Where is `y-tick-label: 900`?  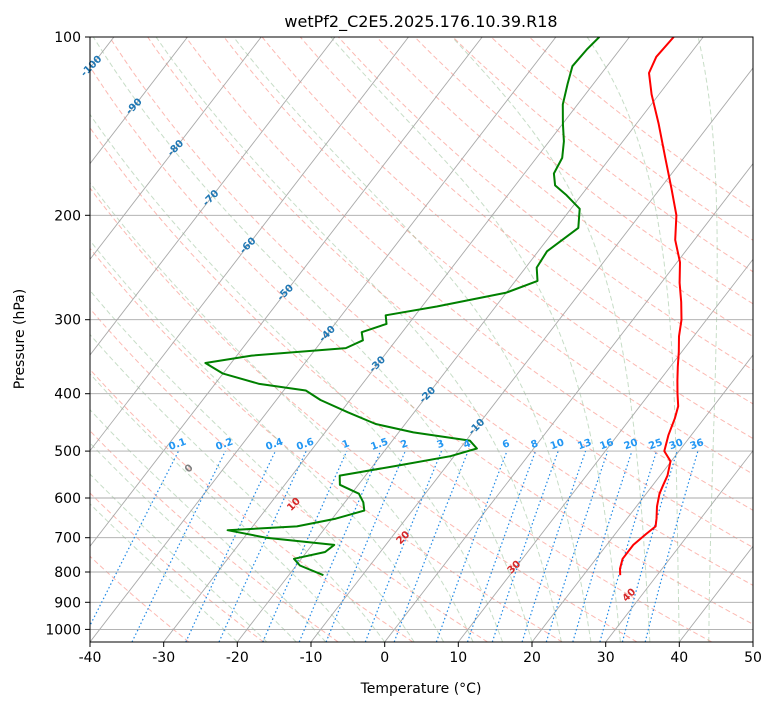 y-tick-label: 900 is located at coordinates (67, 603).